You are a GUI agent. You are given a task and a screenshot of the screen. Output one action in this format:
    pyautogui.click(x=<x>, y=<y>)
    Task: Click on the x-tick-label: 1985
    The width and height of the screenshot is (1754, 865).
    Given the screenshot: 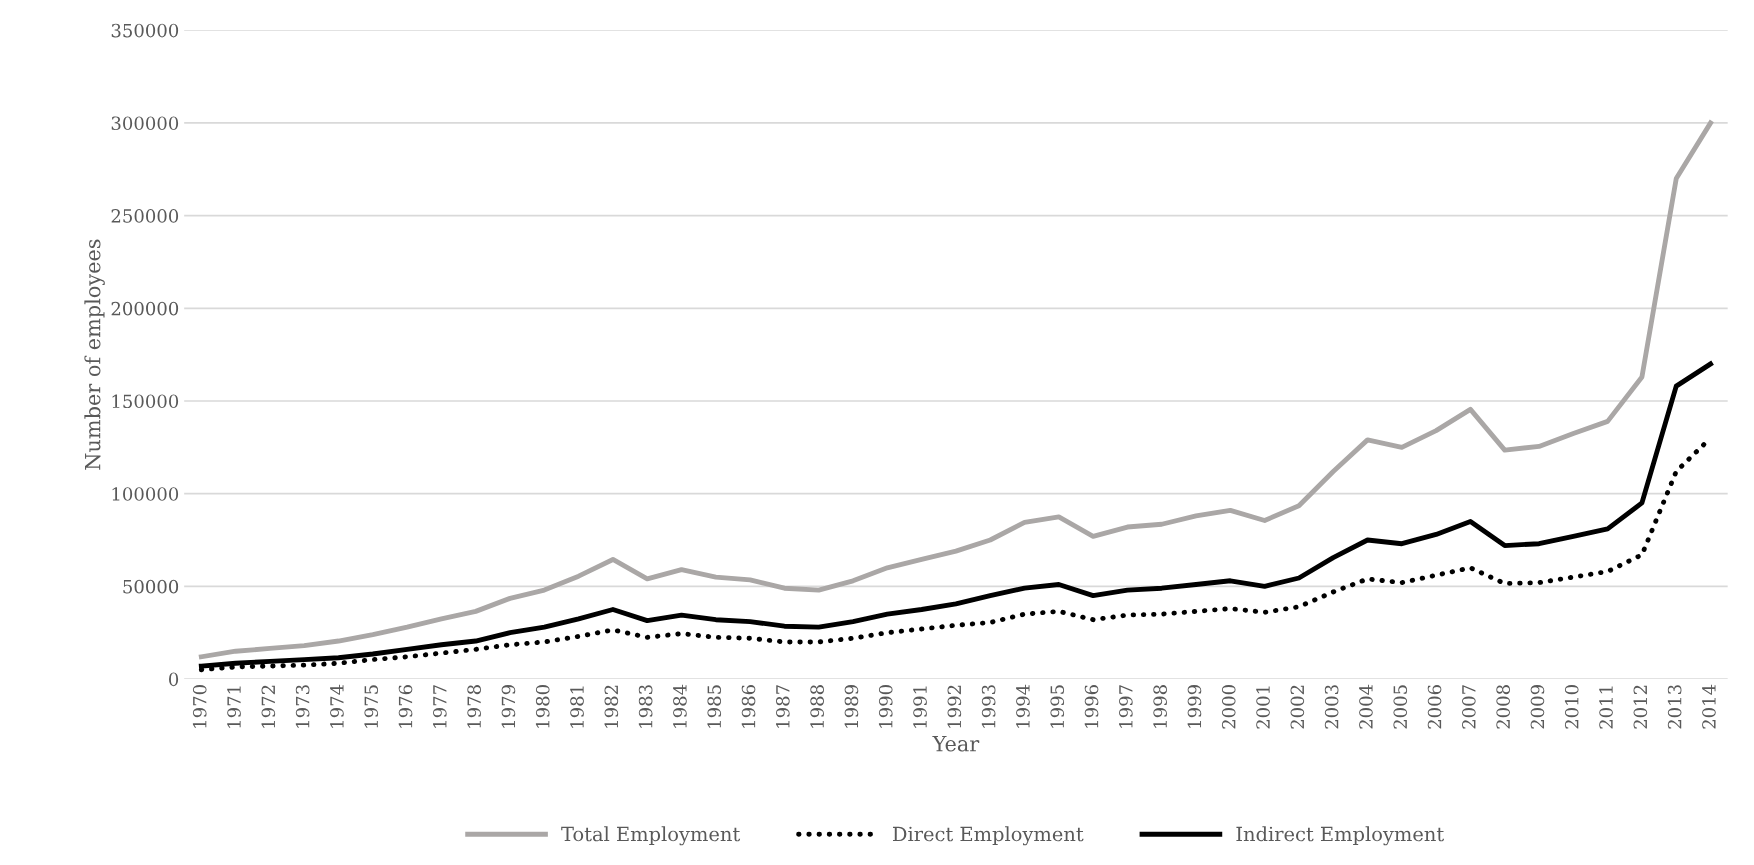 What is the action you would take?
    pyautogui.click(x=714, y=706)
    